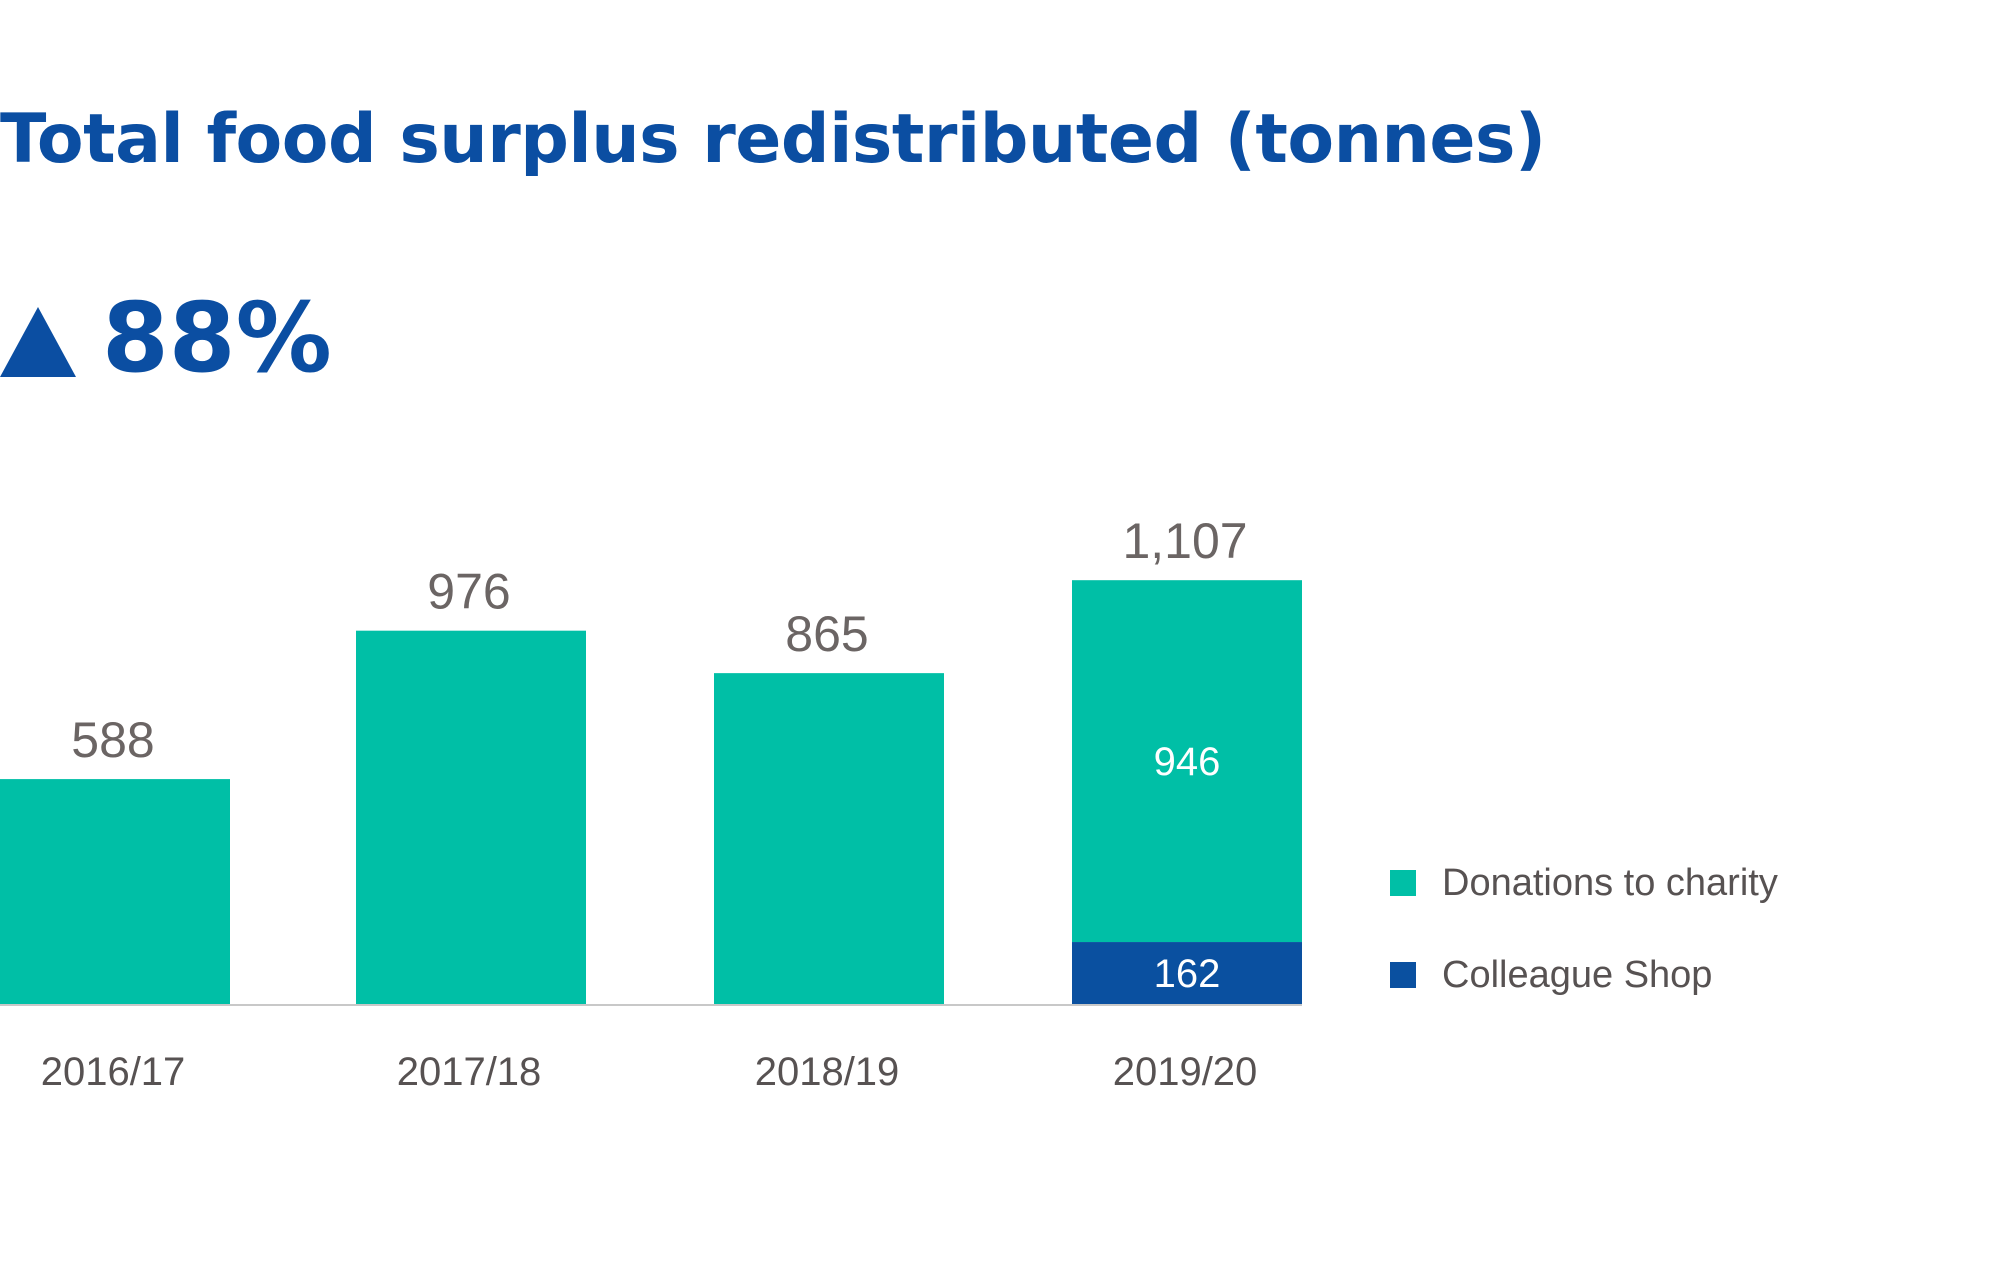 The height and width of the screenshot is (1271, 2000). Describe the element at coordinates (827, 1072) in the screenshot. I see `x-tick-2018-19: 2018/19` at that location.